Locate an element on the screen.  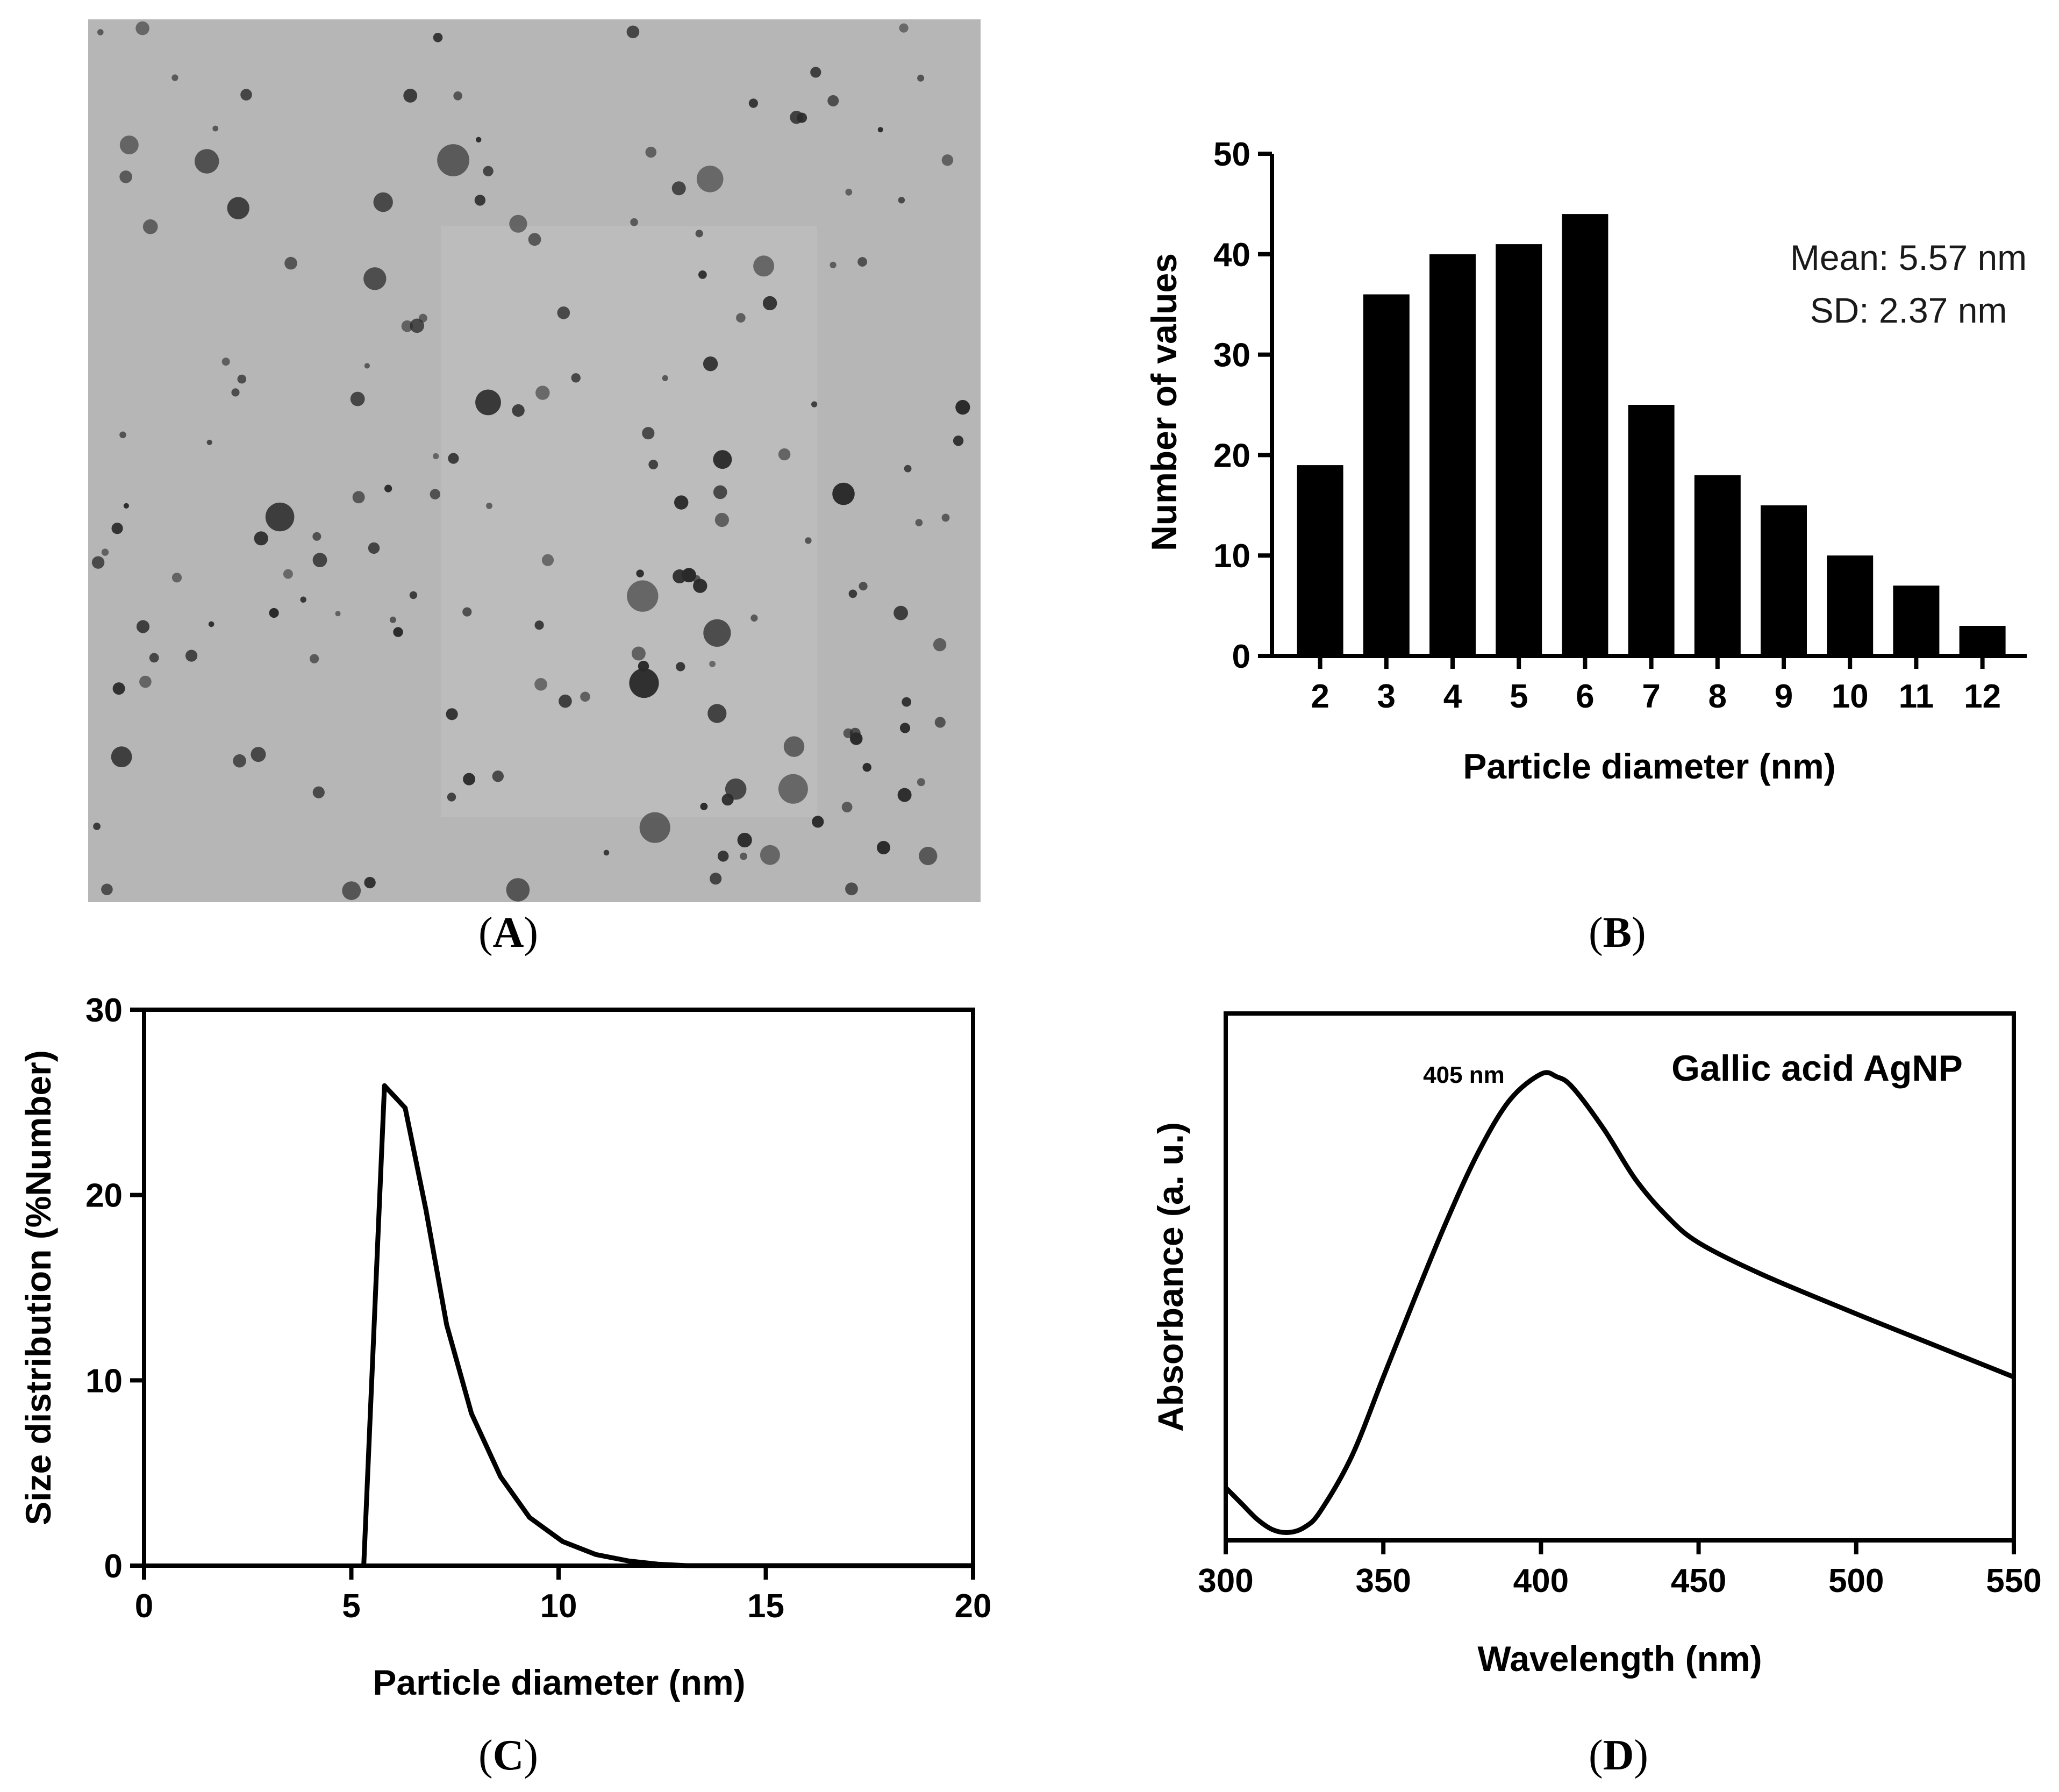
size-distribution-x-tick-label: 20 is located at coordinates (974, 1606).